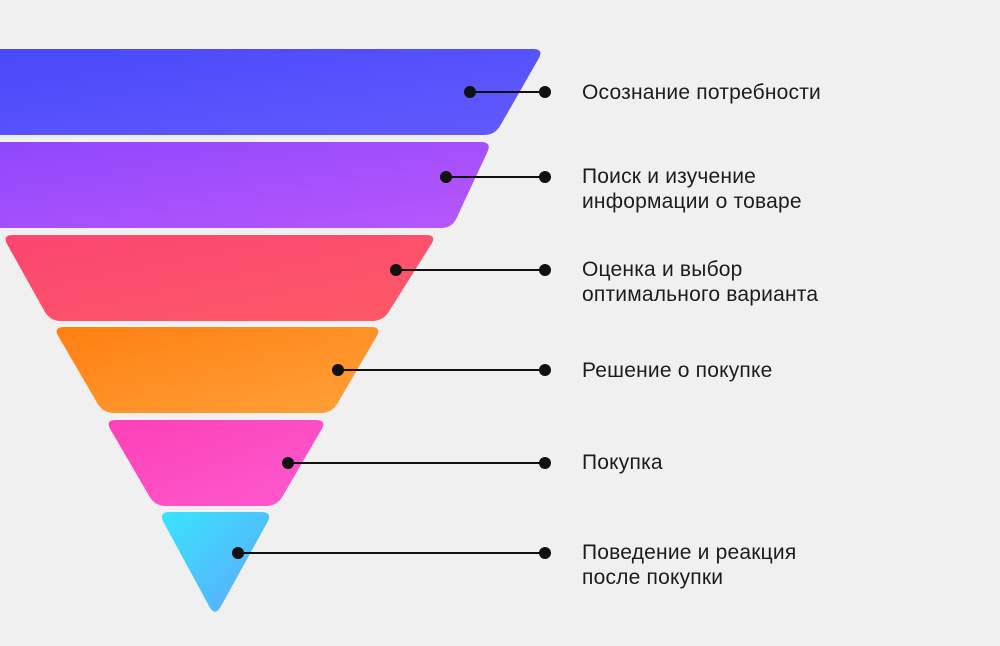 This screenshot has width=1000, height=646. I want to click on band-awareness, so click(270, 92).